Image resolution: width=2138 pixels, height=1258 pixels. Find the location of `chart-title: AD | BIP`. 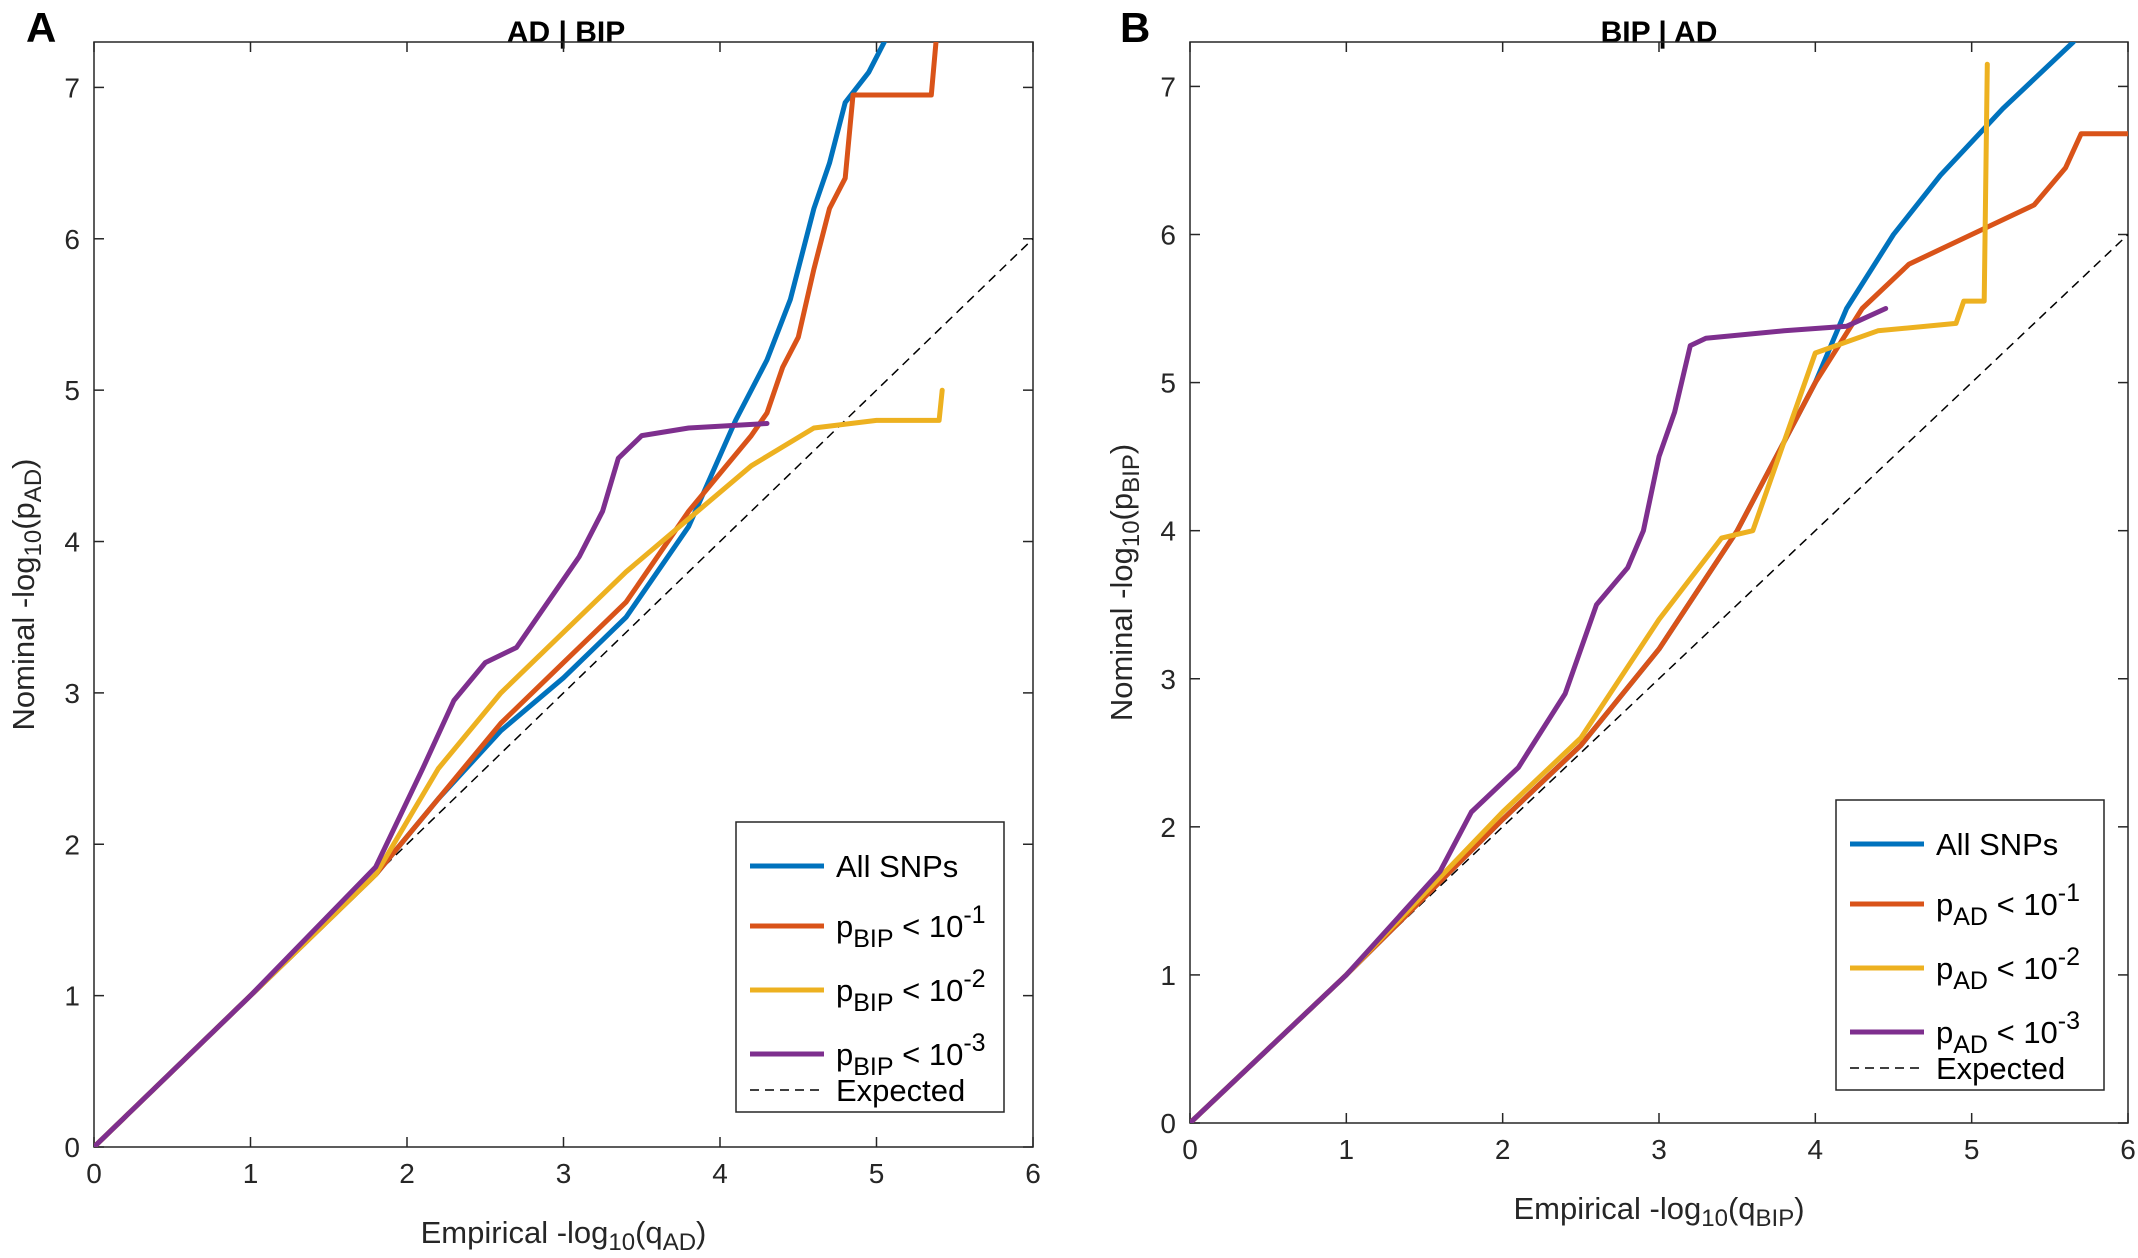

chart-title: AD | BIP is located at coordinates (566, 32).